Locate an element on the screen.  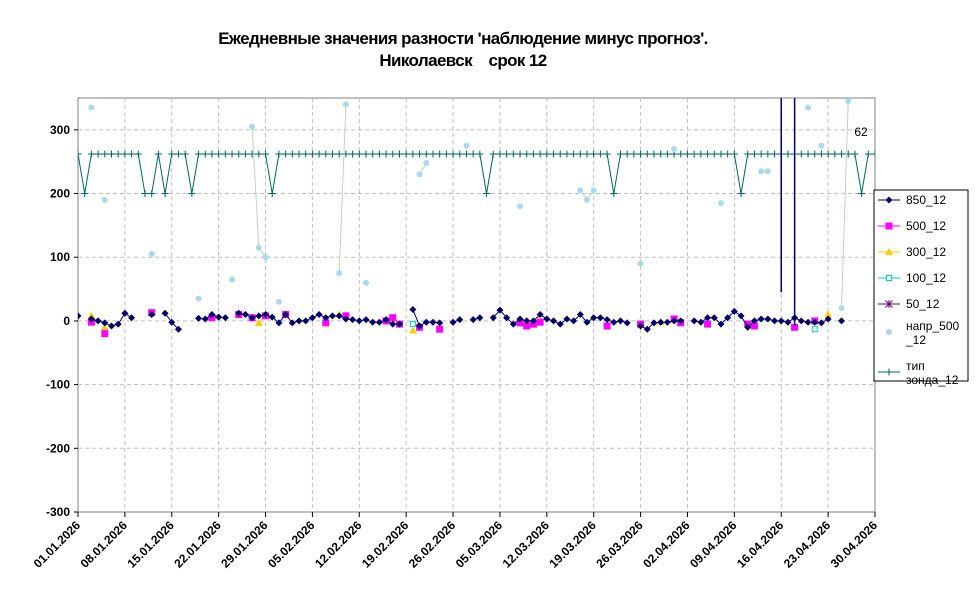
x-tick-label: 09.04.2026 is located at coordinates (713, 544).